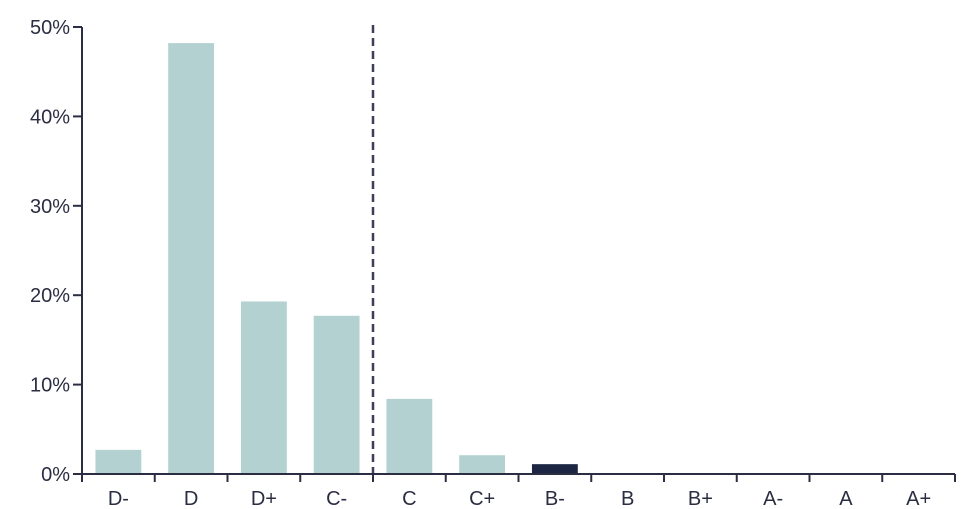 This screenshot has height=509, width=962. What do you see at coordinates (846, 498) in the screenshot?
I see `x-tick-label: A` at bounding box center [846, 498].